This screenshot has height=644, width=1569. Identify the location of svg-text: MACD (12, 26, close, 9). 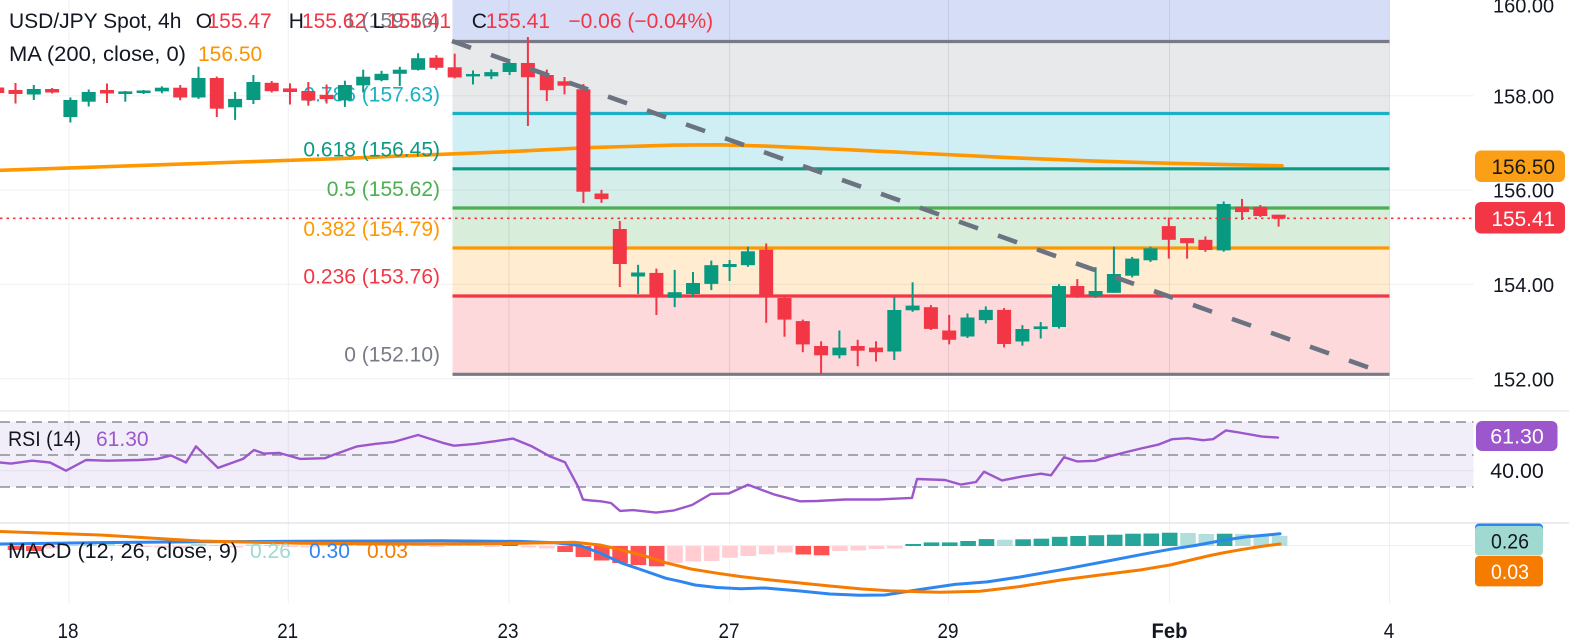
(123, 551).